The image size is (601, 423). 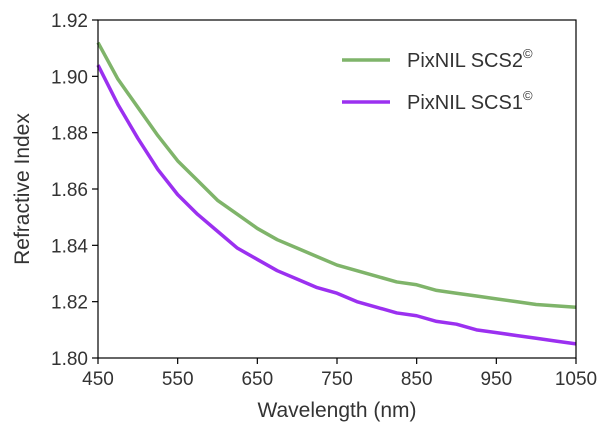 I want to click on x-tick-label: 450, so click(x=98, y=379).